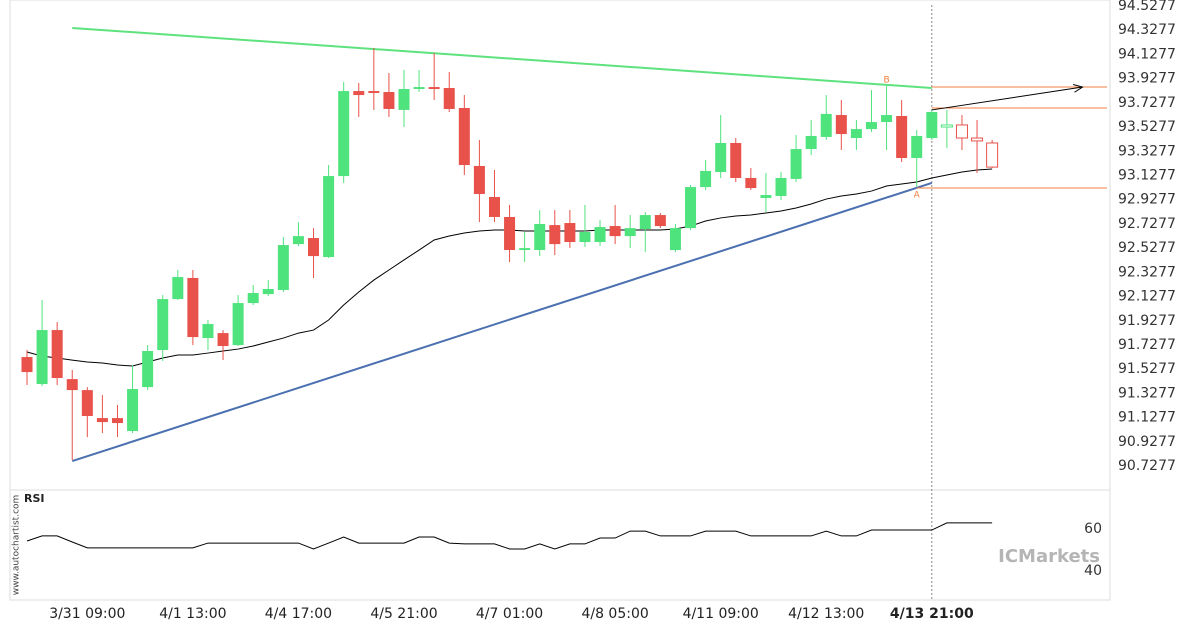 The height and width of the screenshot is (630, 1200). What do you see at coordinates (1049, 556) in the screenshot?
I see `logo: ICMarkets` at bounding box center [1049, 556].